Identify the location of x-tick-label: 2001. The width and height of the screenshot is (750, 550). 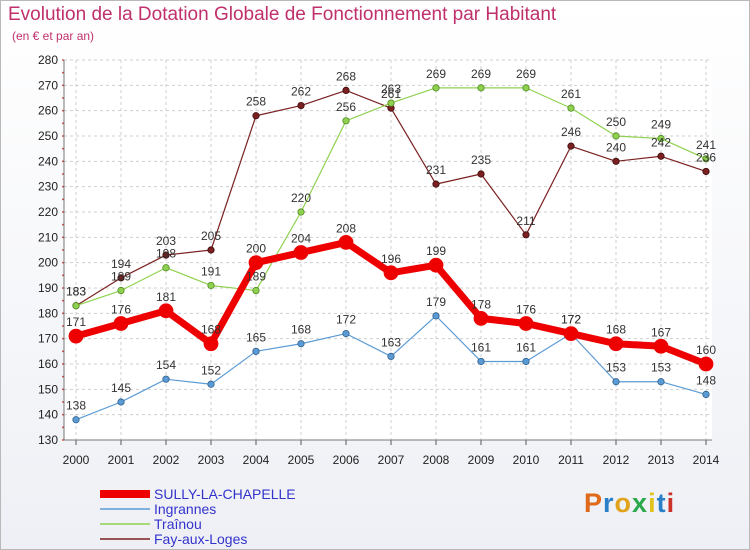
(121, 460).